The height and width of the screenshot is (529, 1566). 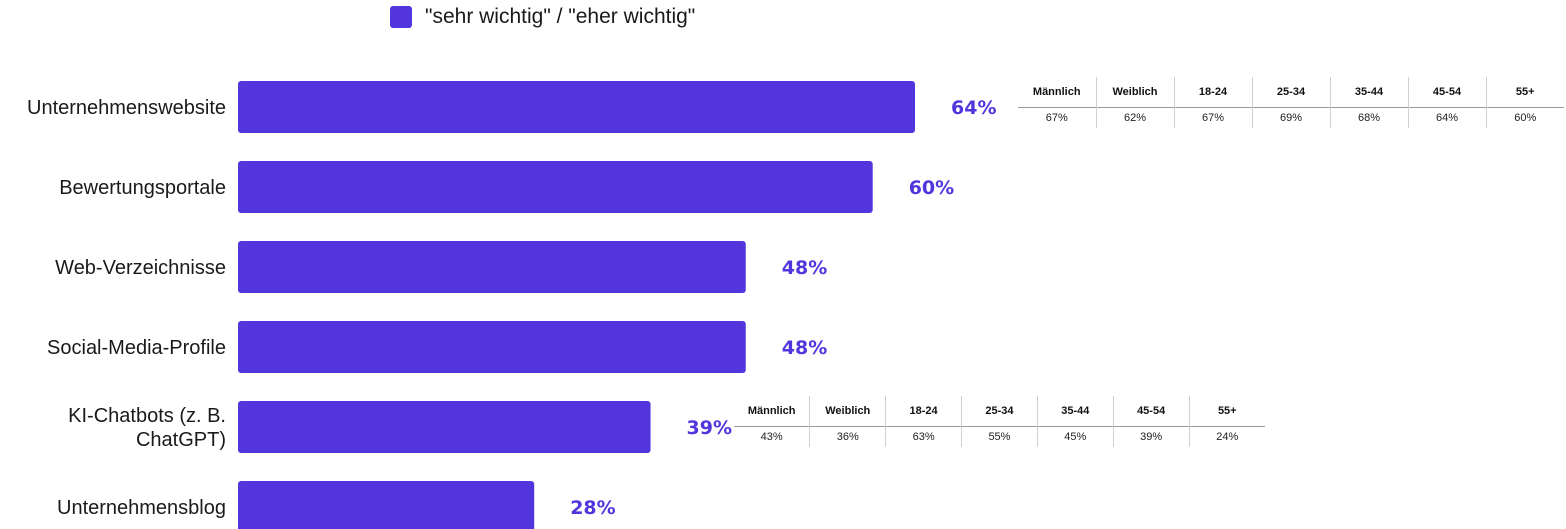 I want to click on category-label-web-verzeichnisse: Web-Verzeichnisse, so click(x=140, y=268).